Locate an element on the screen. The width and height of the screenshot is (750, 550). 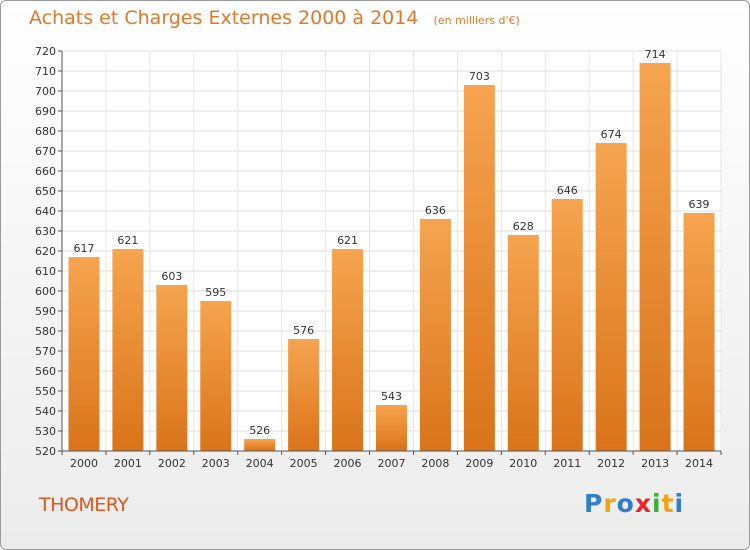
bar-2007 is located at coordinates (391, 428).